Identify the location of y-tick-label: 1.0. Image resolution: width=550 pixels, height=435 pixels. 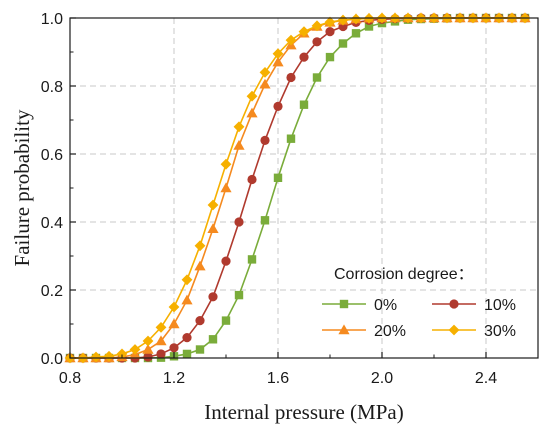
(52, 19).